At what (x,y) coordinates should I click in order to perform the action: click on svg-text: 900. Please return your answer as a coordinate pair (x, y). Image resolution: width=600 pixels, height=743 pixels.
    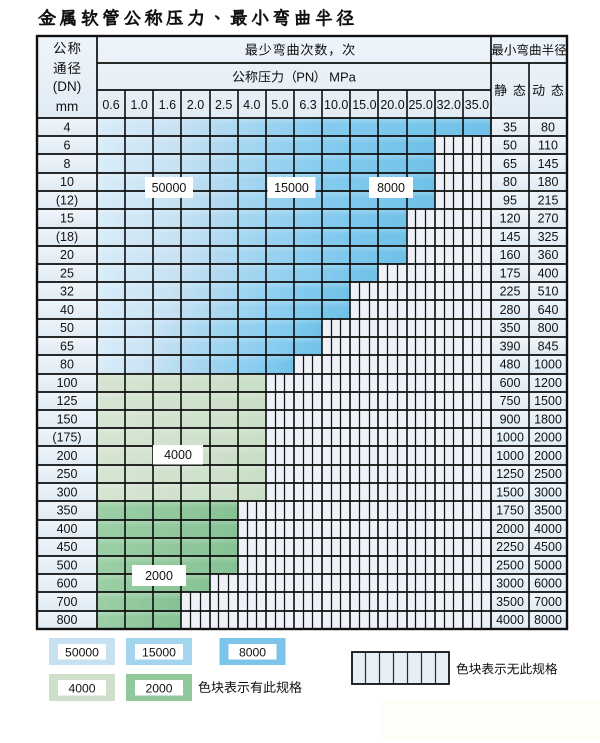
    Looking at the image, I should click on (510, 419).